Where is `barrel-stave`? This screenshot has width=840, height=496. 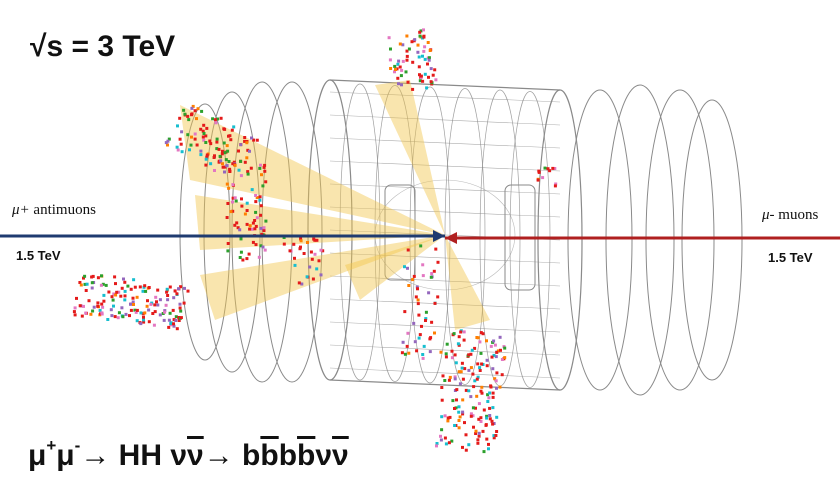 barrel-stave is located at coordinates (445, 373).